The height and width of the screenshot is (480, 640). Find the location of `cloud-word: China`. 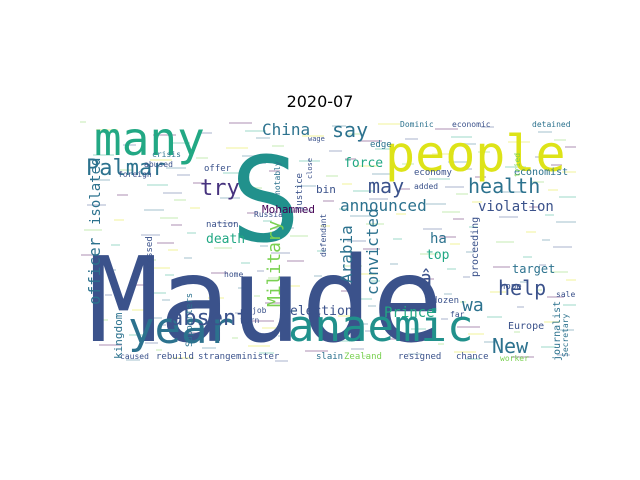

cloud-word: China is located at coordinates (286, 129).